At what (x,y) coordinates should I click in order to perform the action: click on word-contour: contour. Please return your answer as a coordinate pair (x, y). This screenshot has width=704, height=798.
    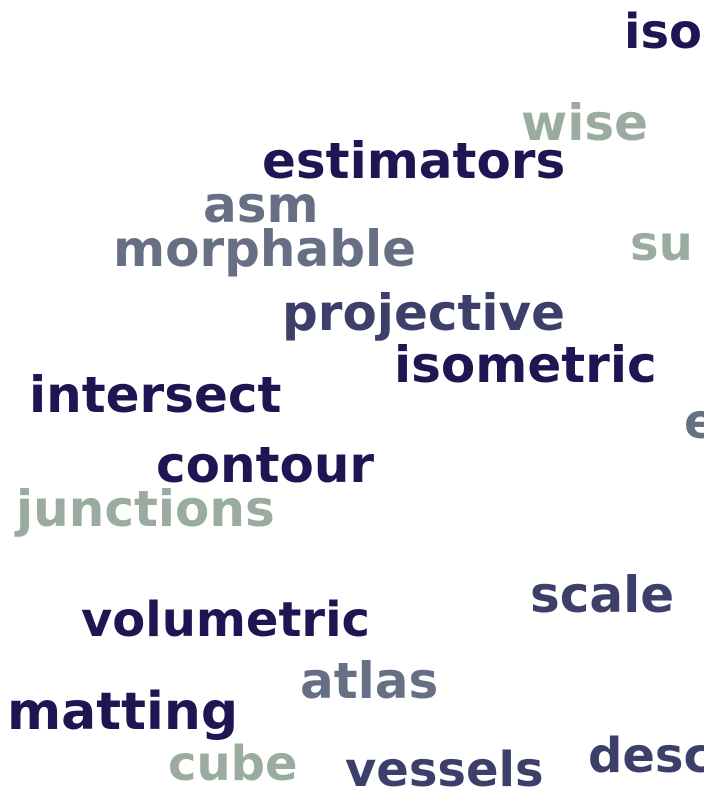
    Looking at the image, I should click on (265, 465).